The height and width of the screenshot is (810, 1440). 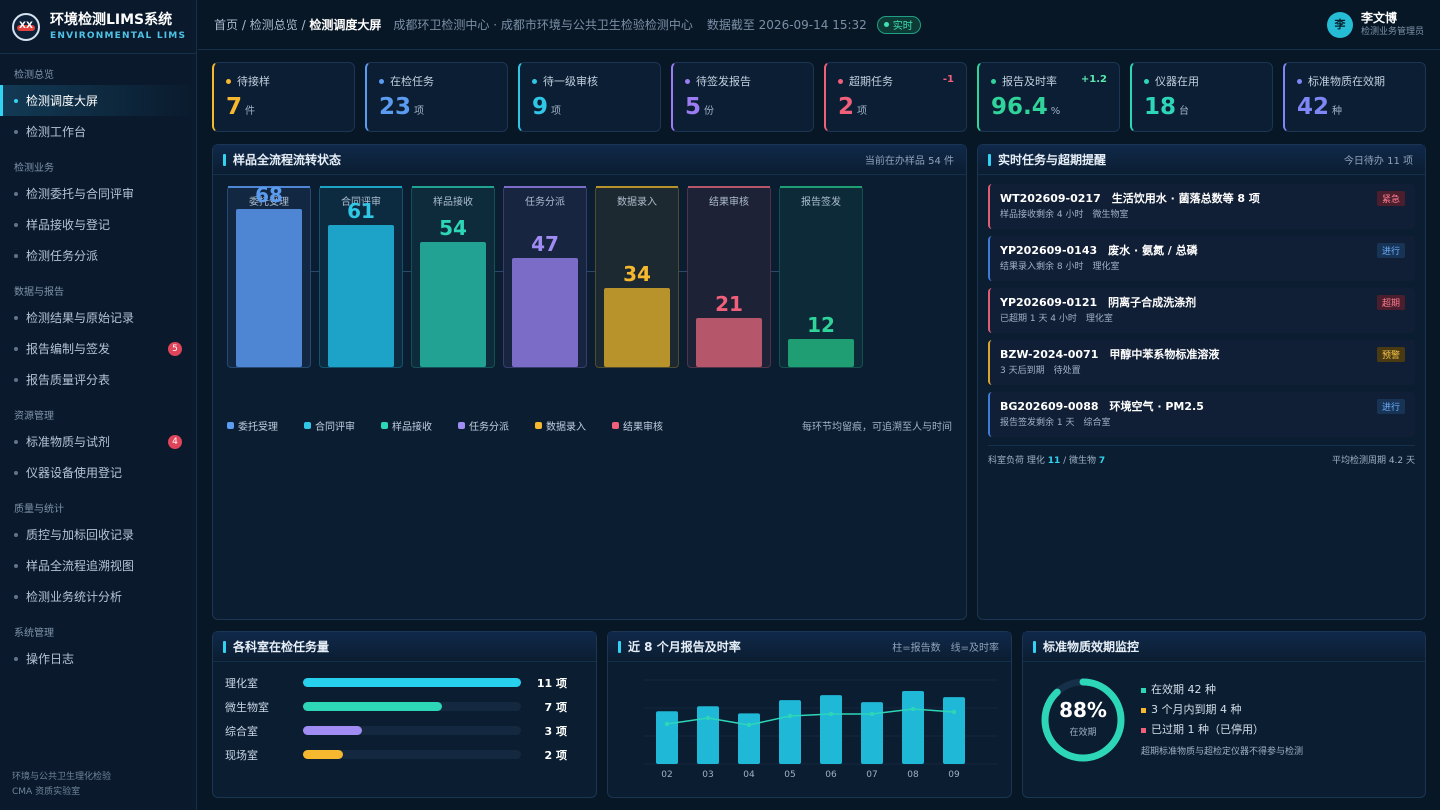 What do you see at coordinates (545, 312) in the screenshot?
I see `stage-bar` at bounding box center [545, 312].